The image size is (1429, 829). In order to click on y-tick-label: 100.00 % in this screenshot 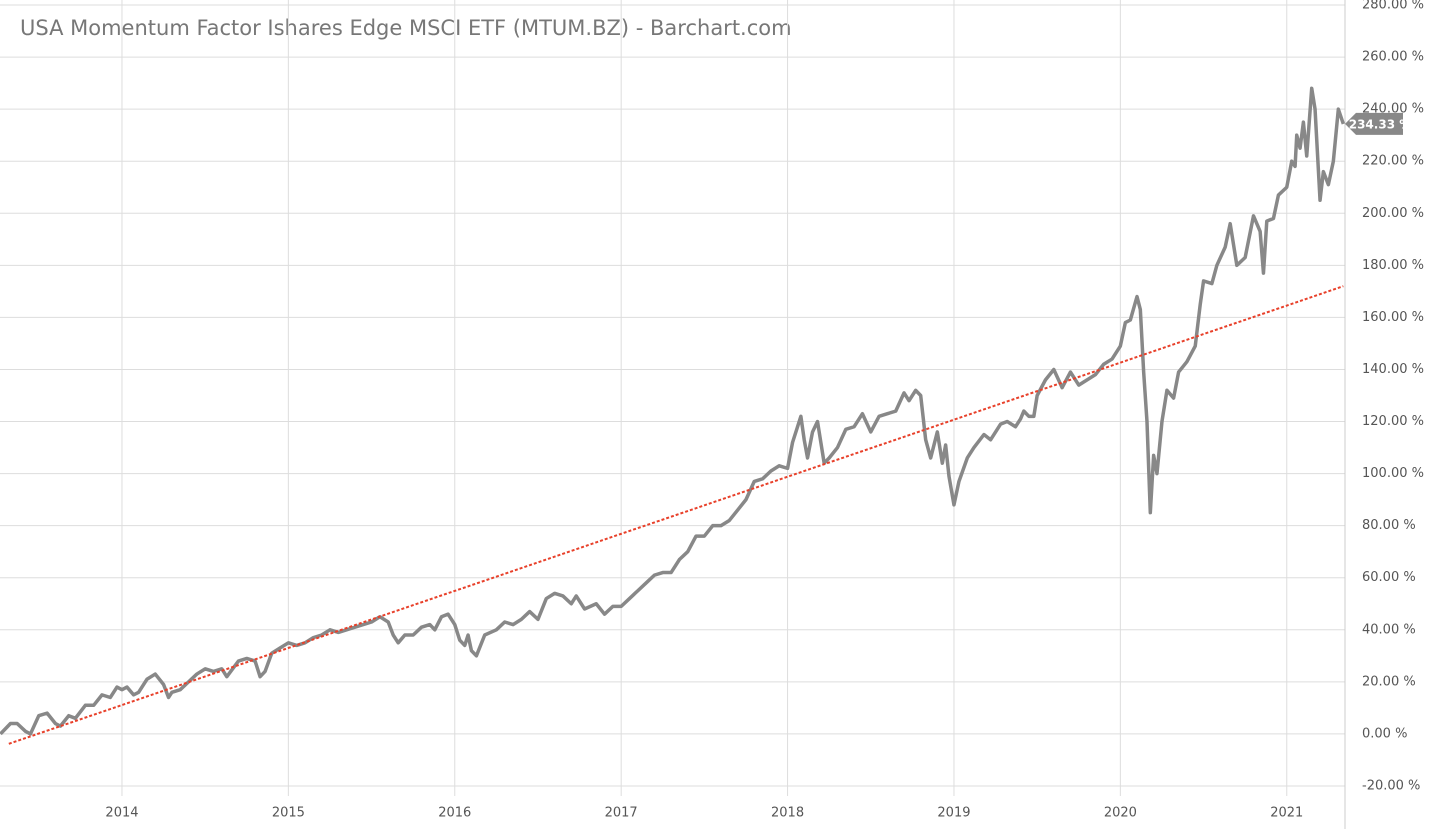, I will do `click(1393, 473)`.